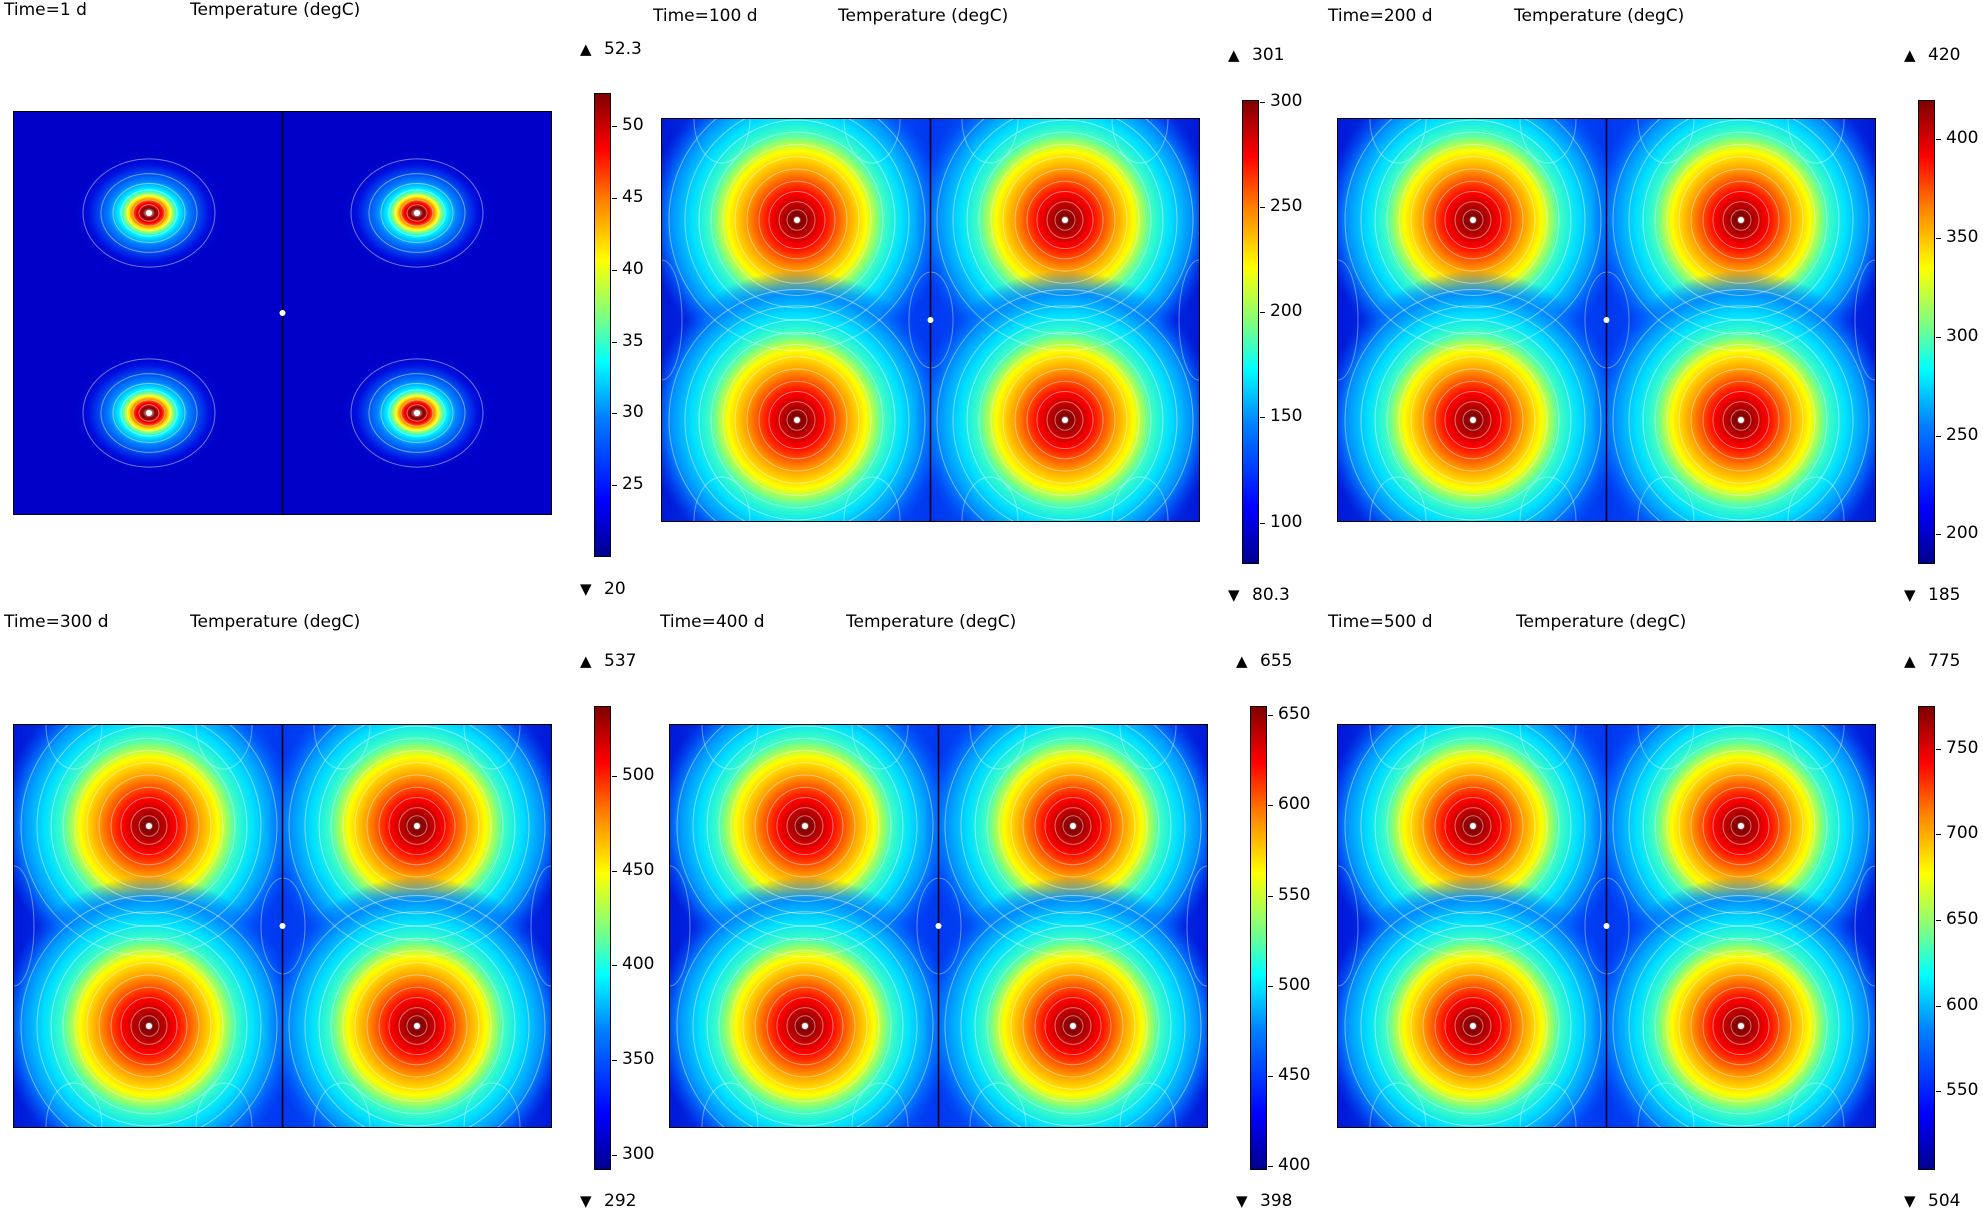  What do you see at coordinates (1380, 622) in the screenshot?
I see `time-label: Time=500 d` at bounding box center [1380, 622].